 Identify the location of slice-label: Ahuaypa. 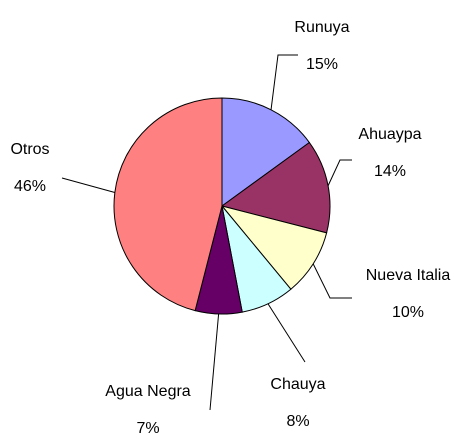
(389, 134).